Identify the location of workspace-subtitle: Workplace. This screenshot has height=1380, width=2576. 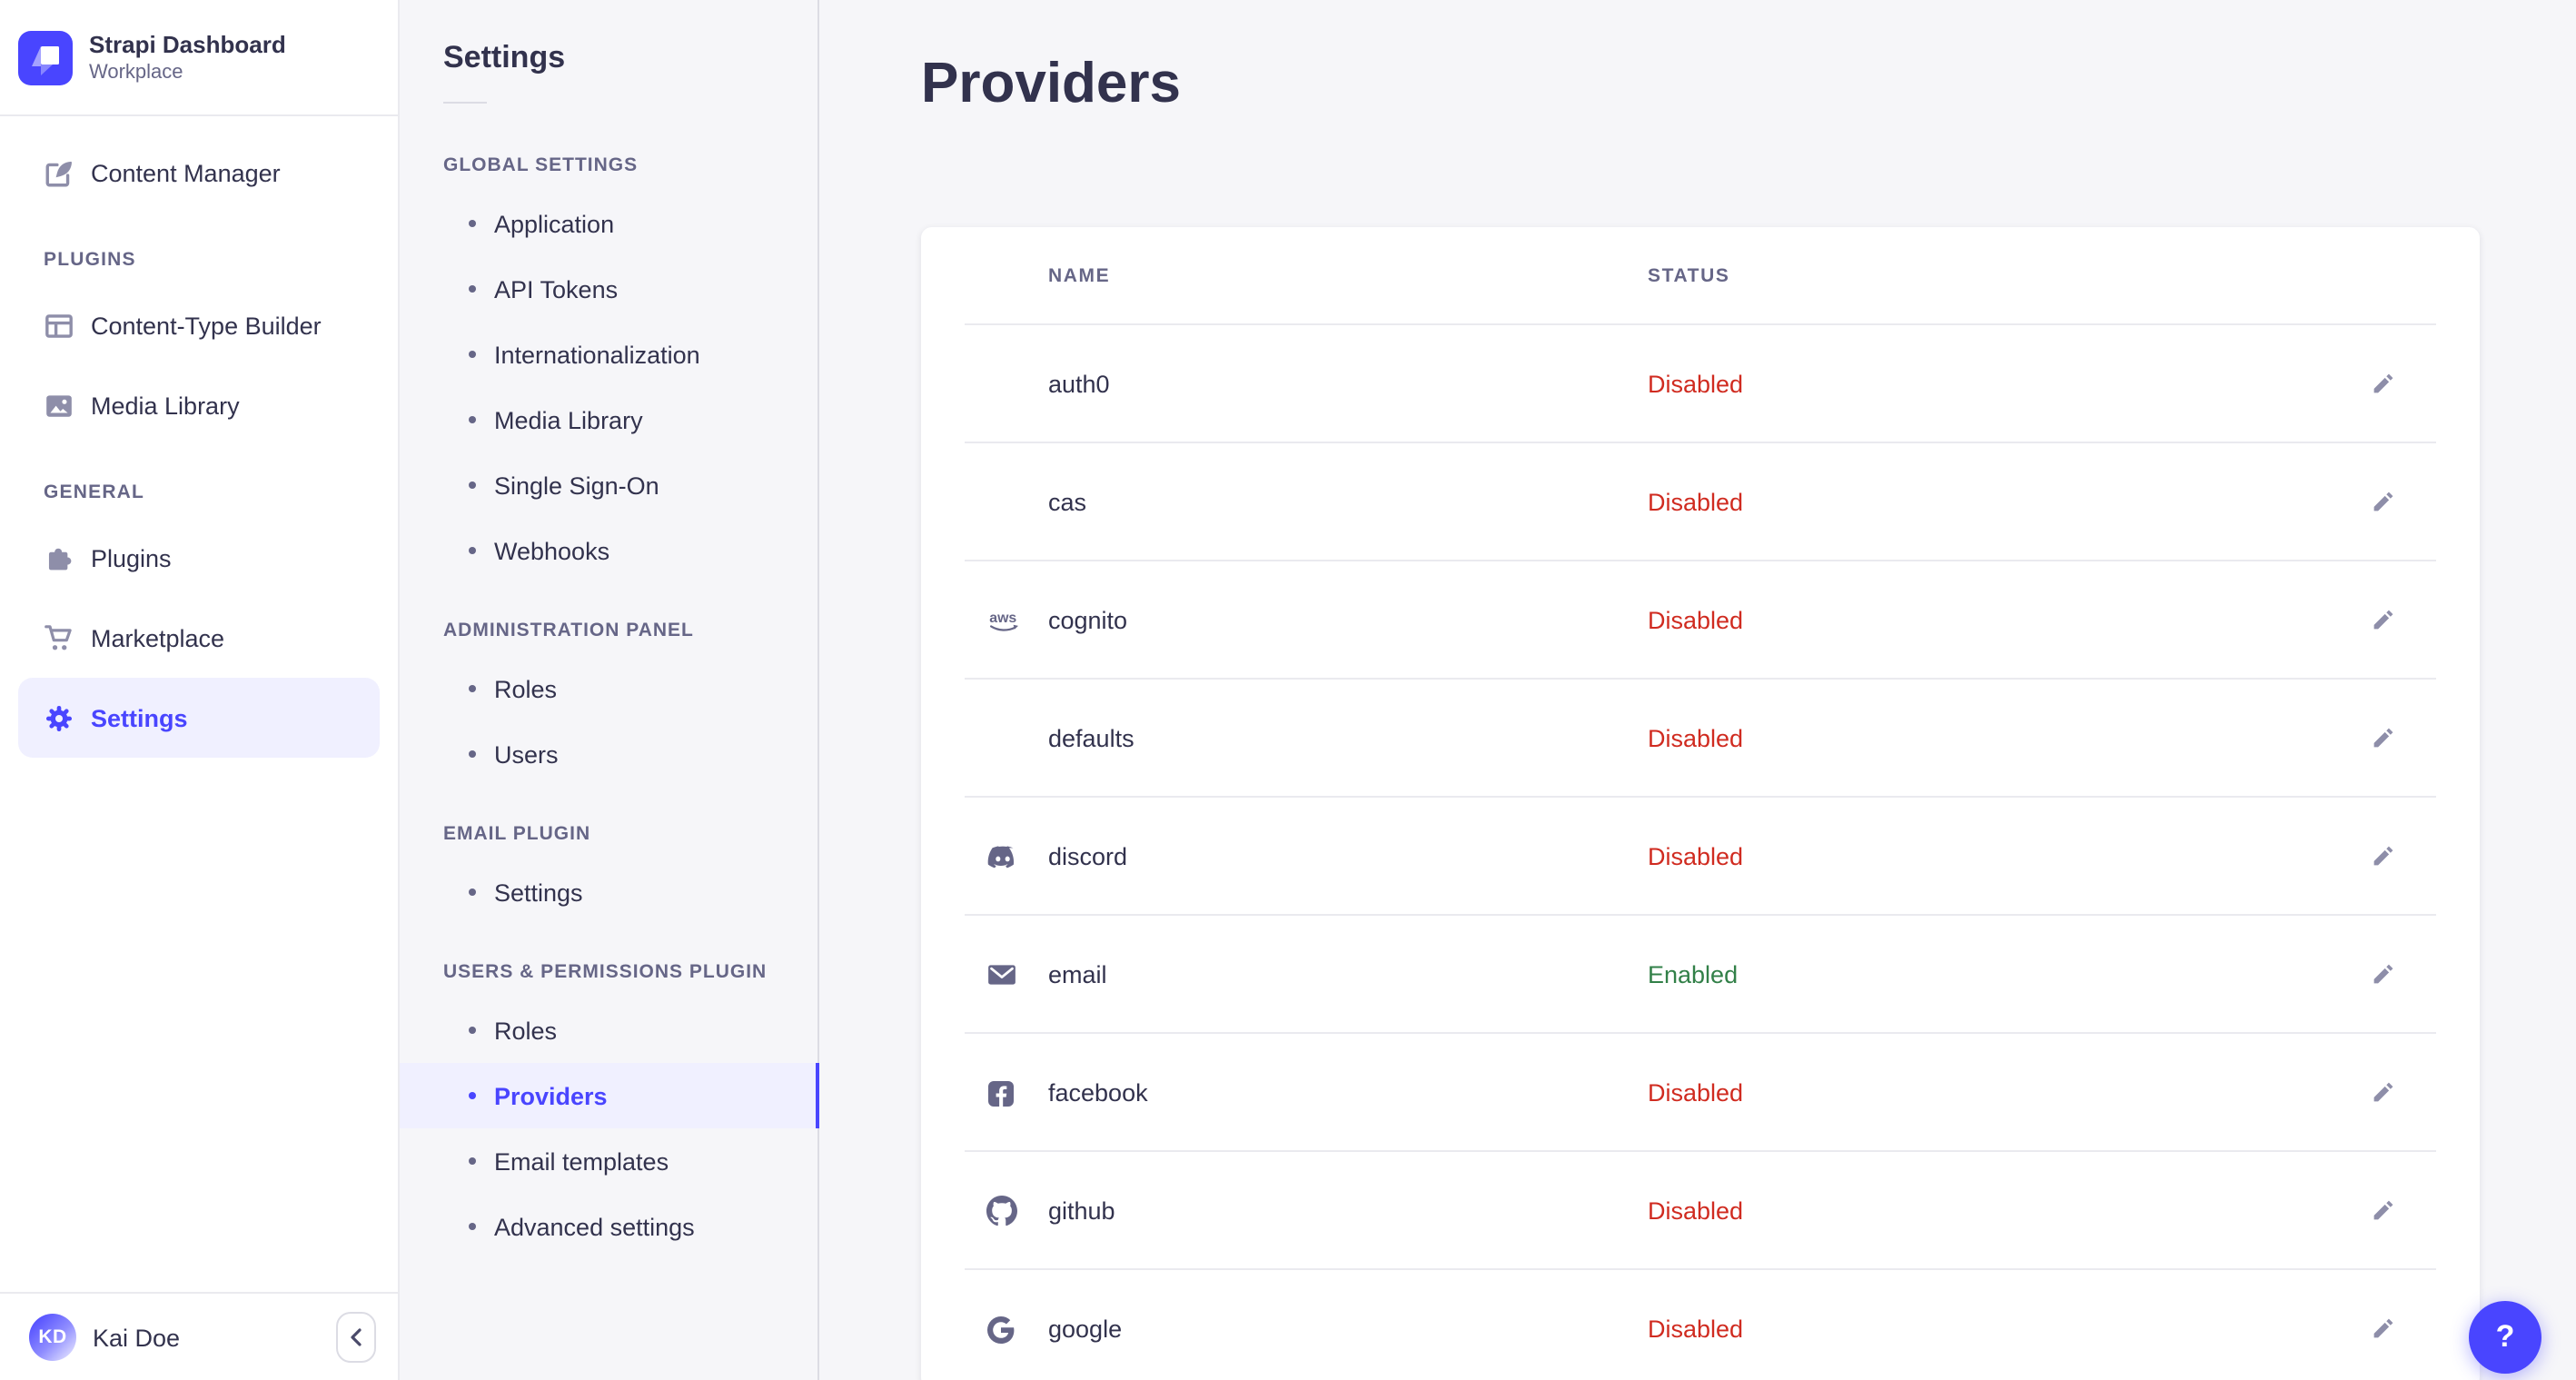
(136, 73).